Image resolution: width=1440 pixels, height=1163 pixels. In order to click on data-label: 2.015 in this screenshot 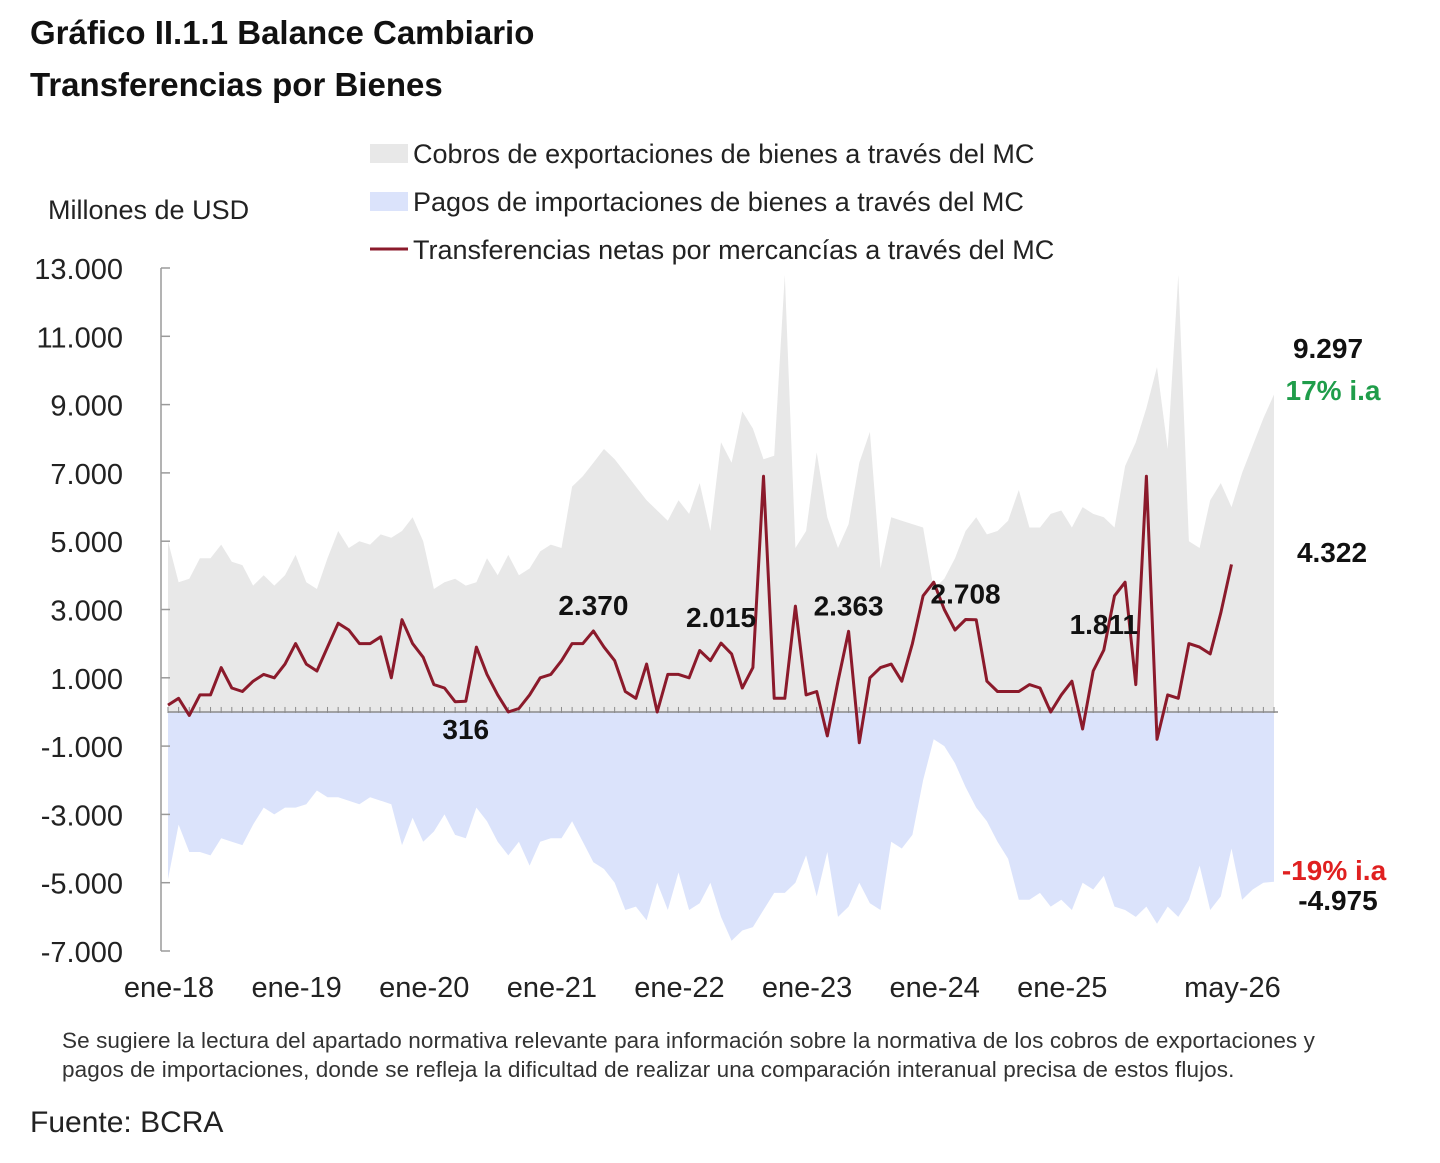, I will do `click(721, 617)`.